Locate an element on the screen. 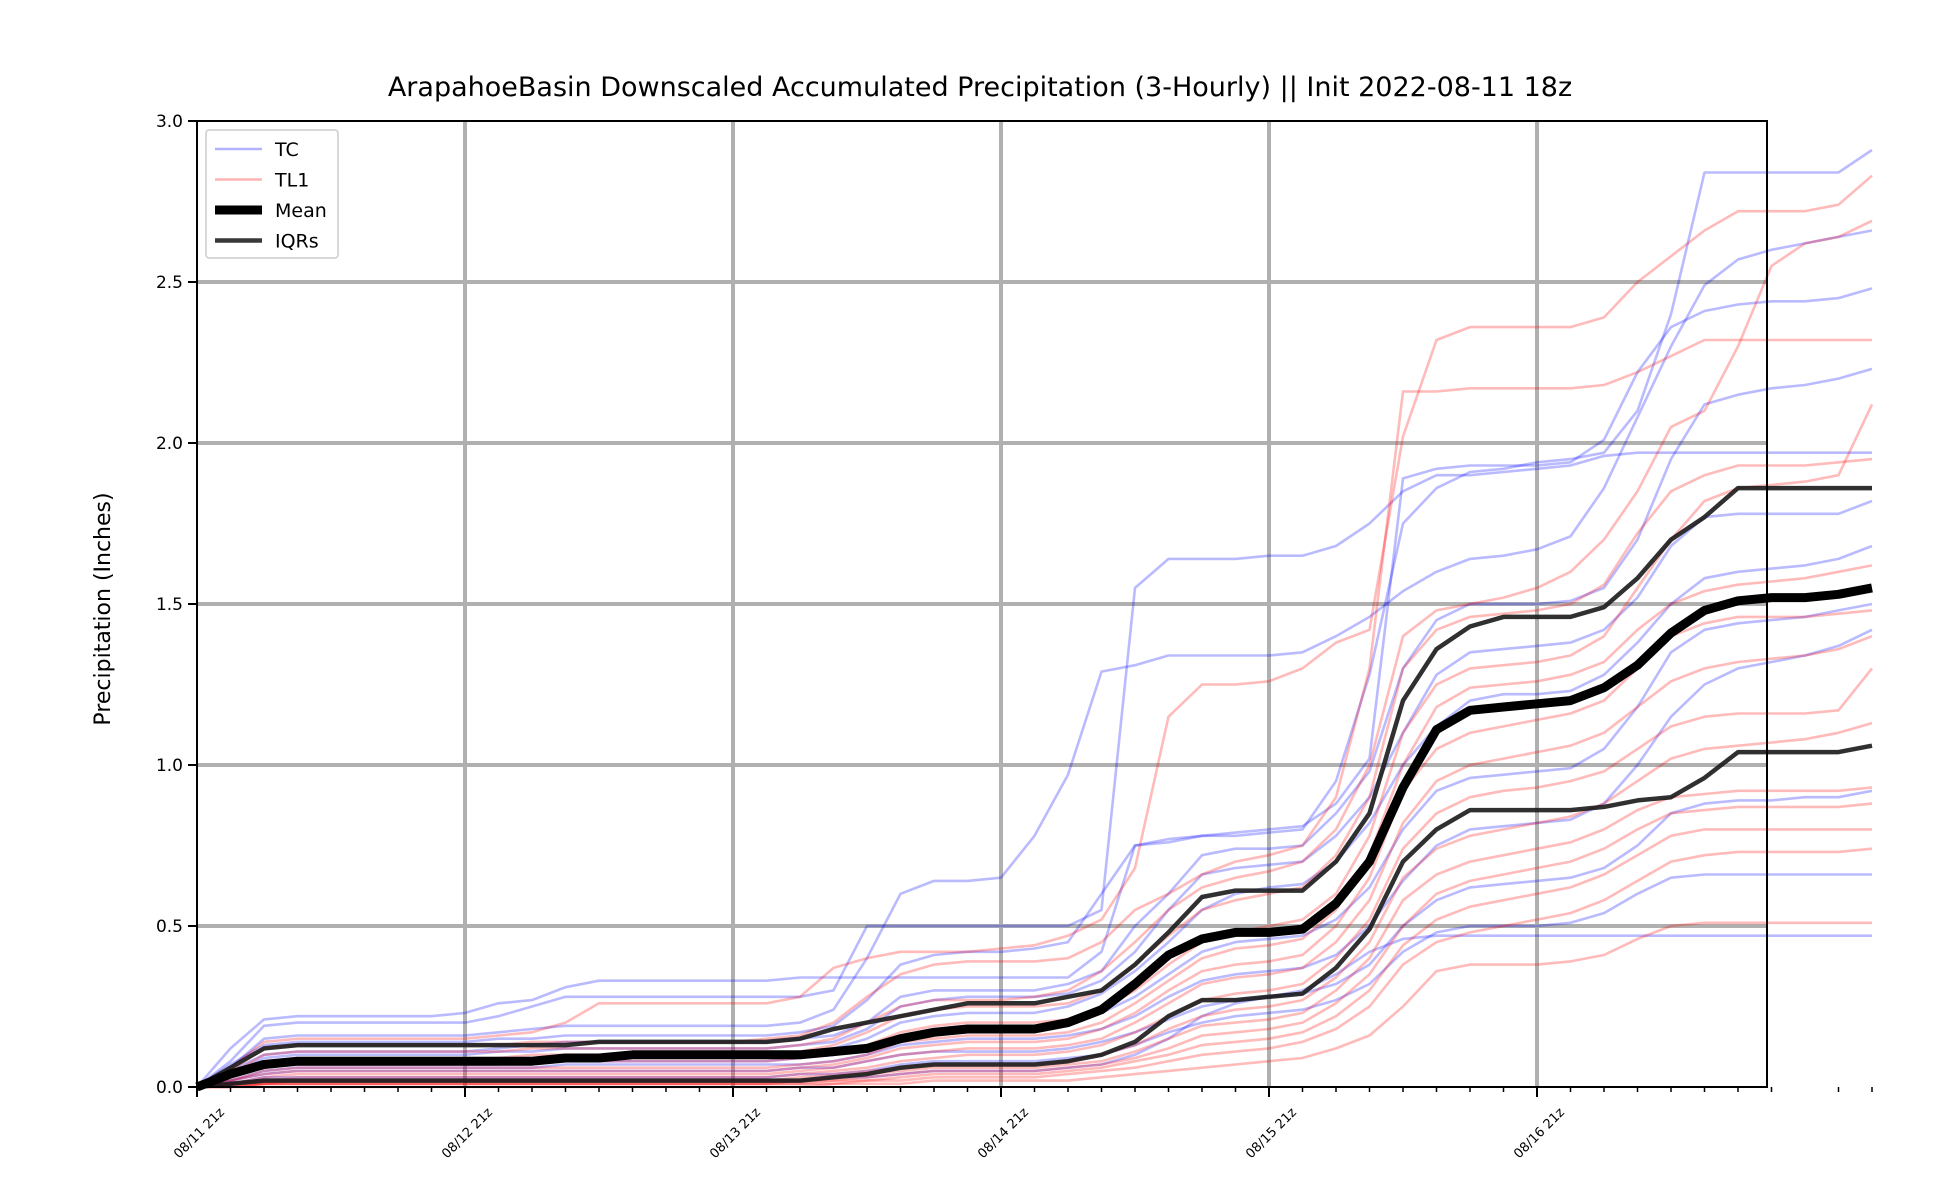 The width and height of the screenshot is (1950, 1200). y-tick-label: 2.0 is located at coordinates (169, 444).